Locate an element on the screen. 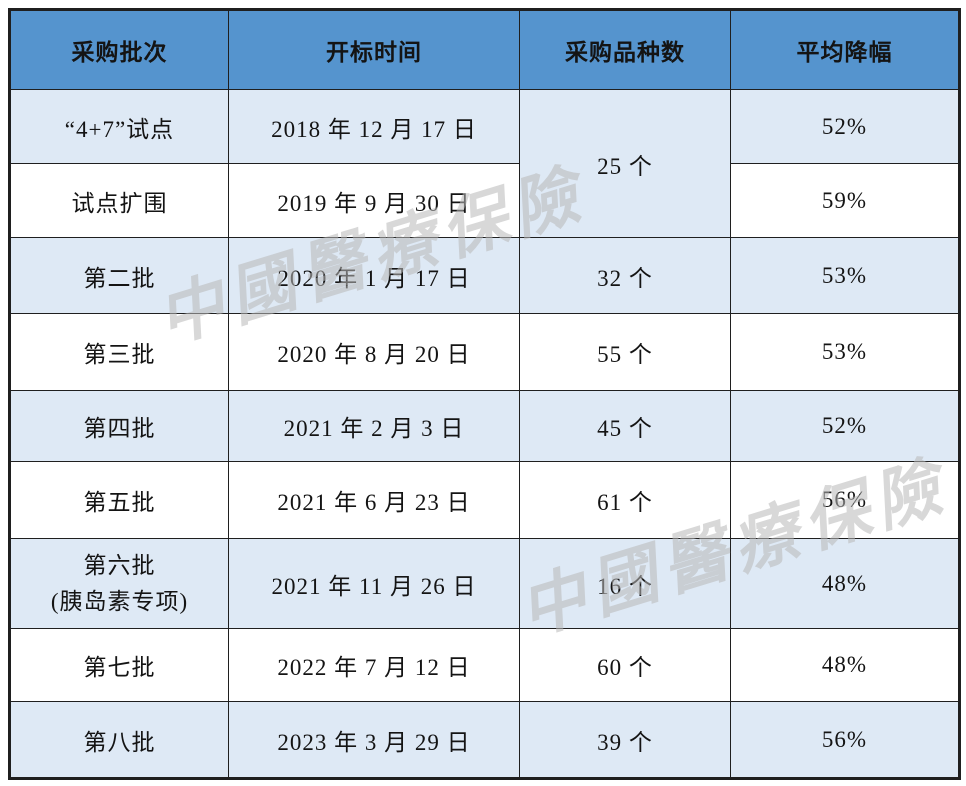  table-row: 试点扩围 2019 年 9 月 30 日 59% is located at coordinates (484, 200).